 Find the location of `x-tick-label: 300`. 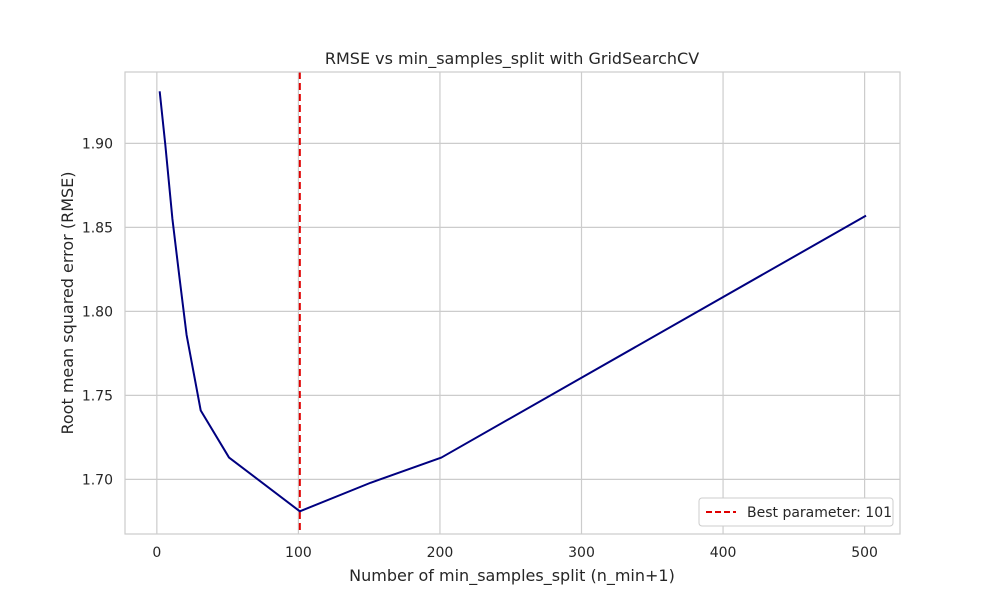

x-tick-label: 300 is located at coordinates (581, 553).